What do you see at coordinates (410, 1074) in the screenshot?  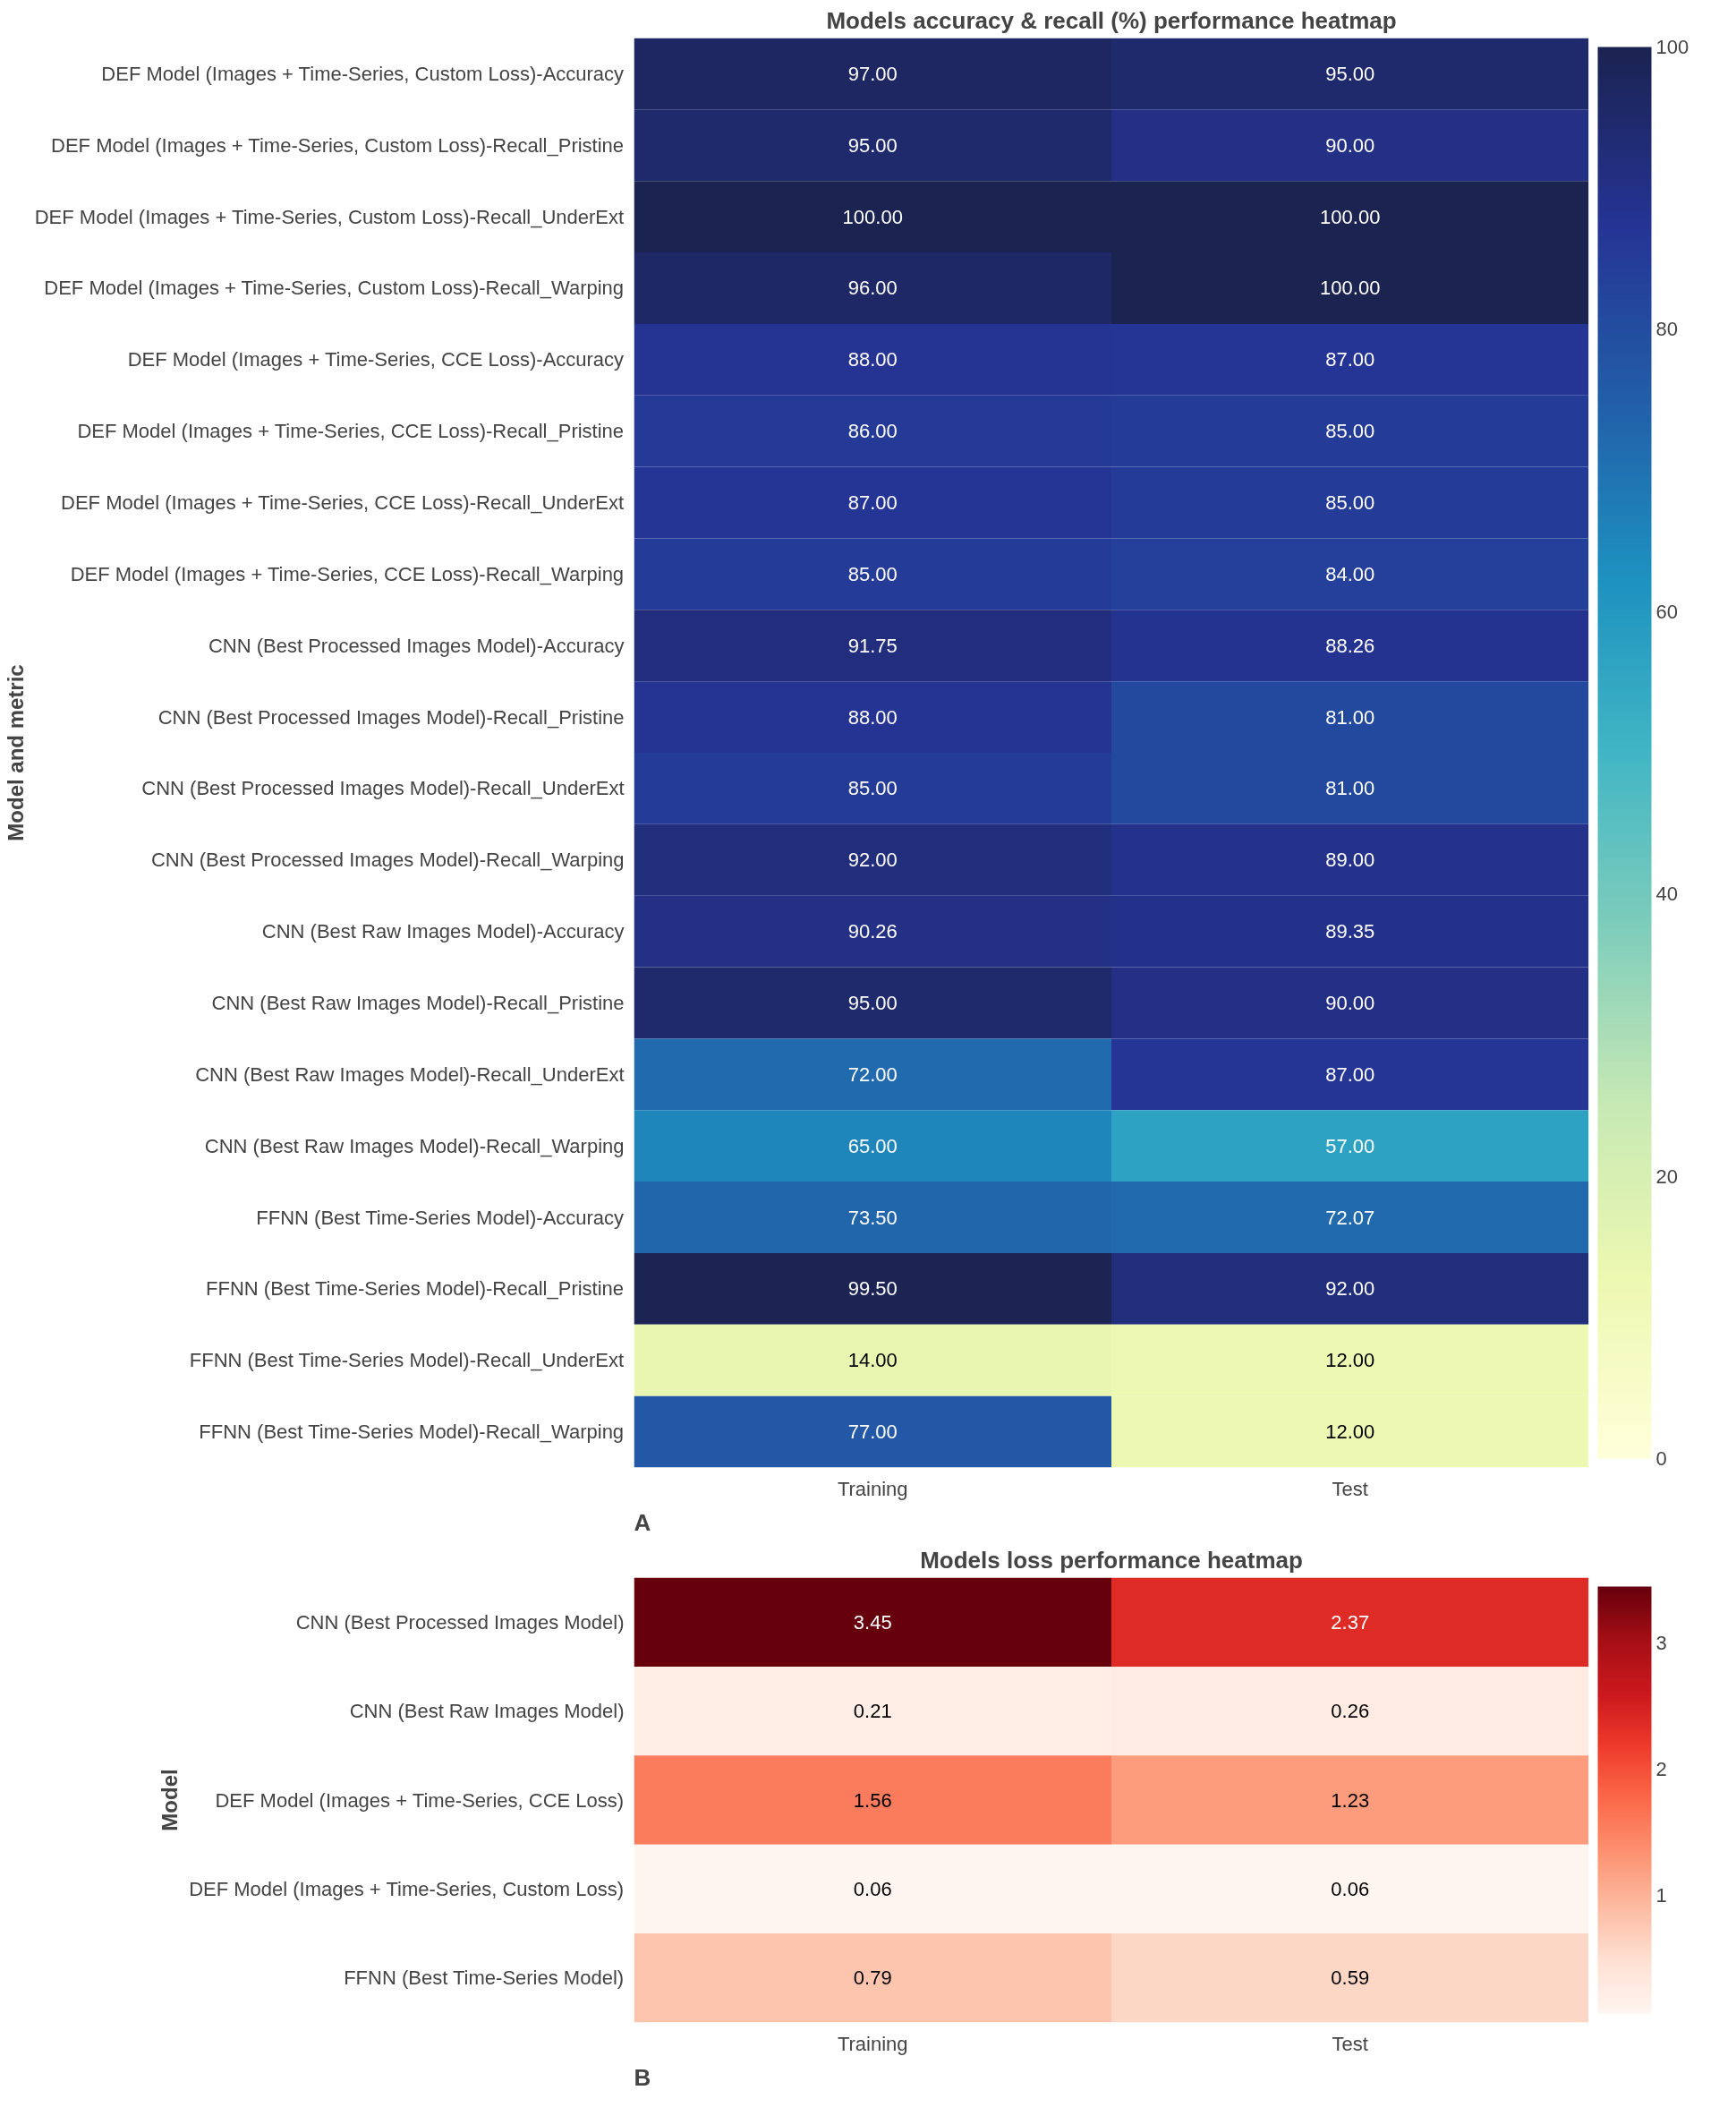 I see `y-tick-label: CNN (Best Raw Images Model)-Recall_UnderExt` at bounding box center [410, 1074].